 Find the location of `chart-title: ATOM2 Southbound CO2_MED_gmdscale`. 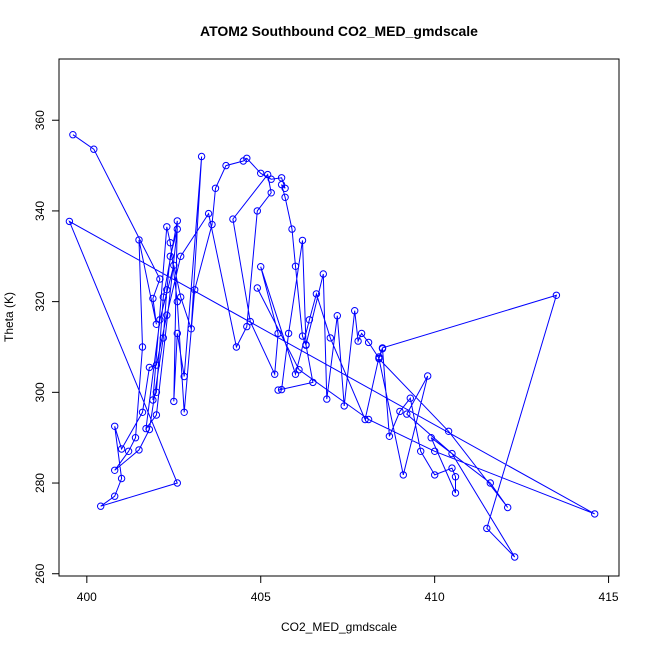

chart-title: ATOM2 Southbound CO2_MED_gmdscale is located at coordinates (339, 31).